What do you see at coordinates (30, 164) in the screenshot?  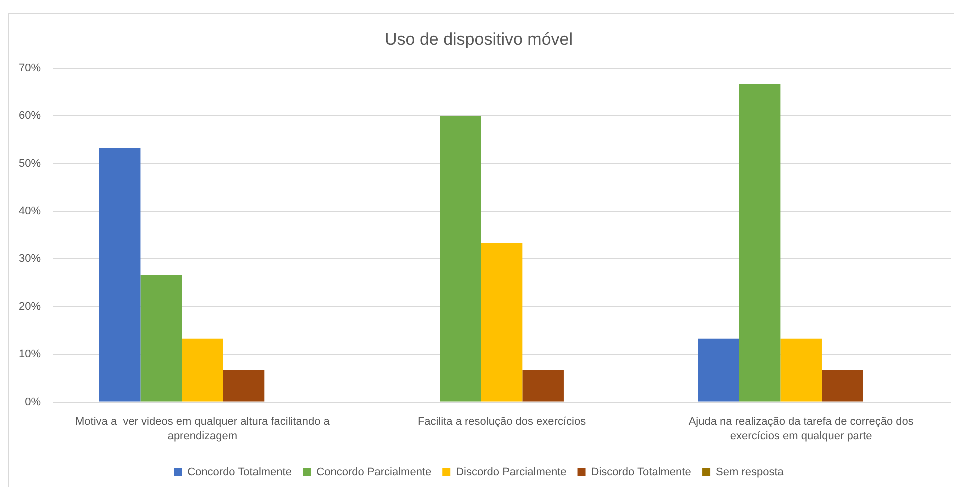 I see `y-tick-label: 50%` at bounding box center [30, 164].